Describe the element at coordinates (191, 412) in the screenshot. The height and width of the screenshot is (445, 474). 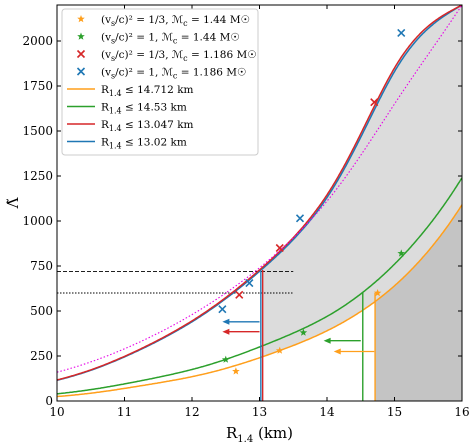
I see `x-tick-label: 12` at that location.